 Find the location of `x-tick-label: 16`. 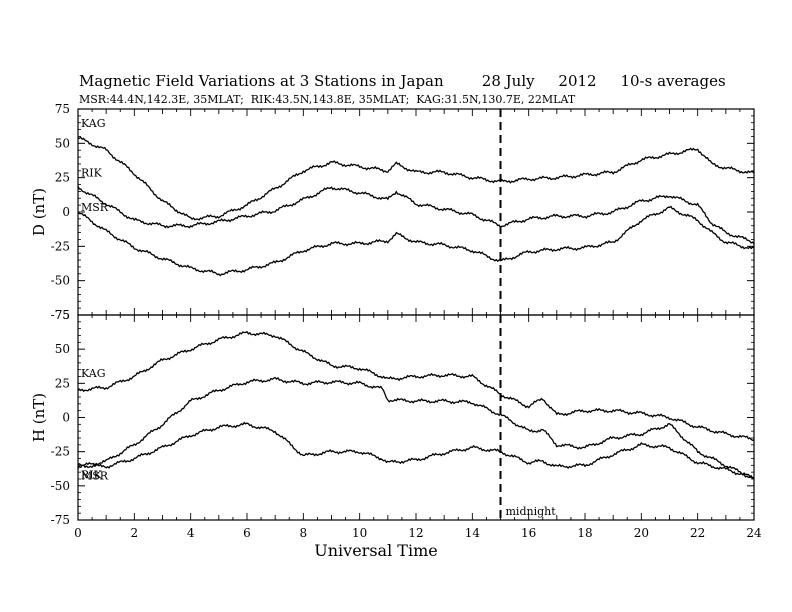

x-tick-label: 16 is located at coordinates (528, 533).